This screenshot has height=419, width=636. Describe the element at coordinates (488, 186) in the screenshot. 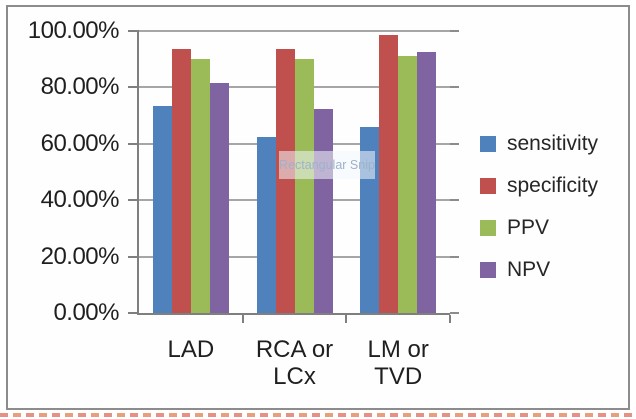

I see `legend-swatch-specificity` at that location.